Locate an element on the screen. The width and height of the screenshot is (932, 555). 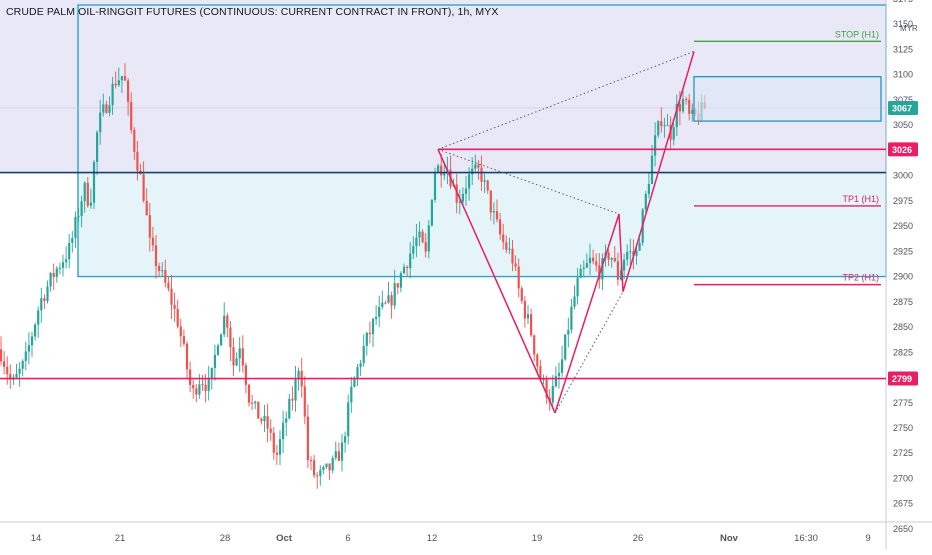
pattern-leg-AB is located at coordinates (587, 313).